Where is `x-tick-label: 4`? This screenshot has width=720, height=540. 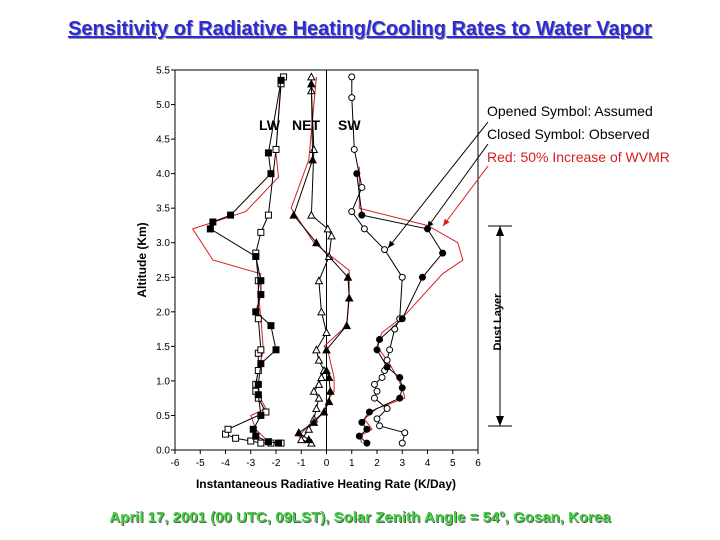 x-tick-label: 4 is located at coordinates (428, 463).